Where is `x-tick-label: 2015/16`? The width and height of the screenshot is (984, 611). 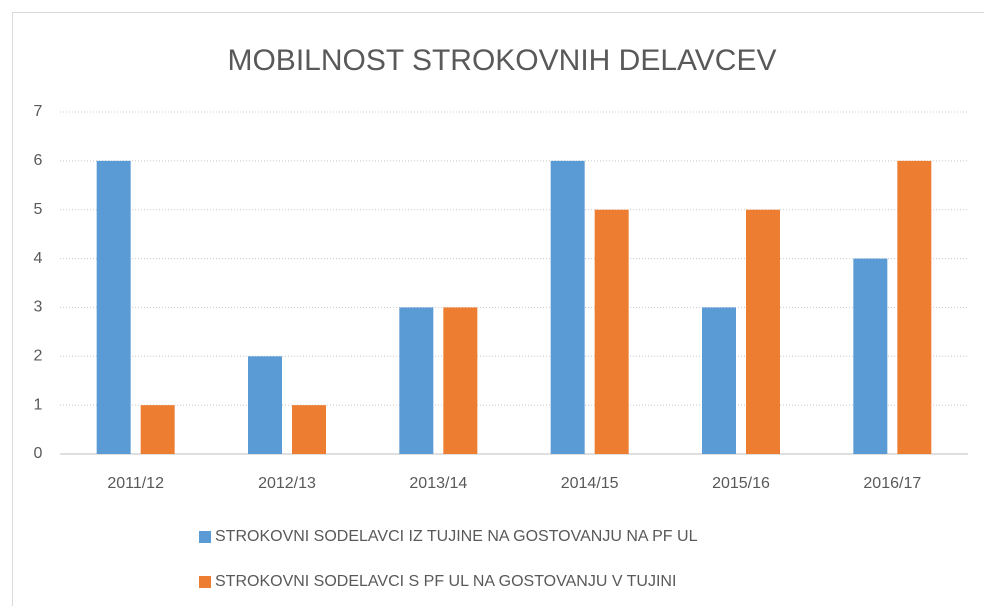 x-tick-label: 2015/16 is located at coordinates (741, 483).